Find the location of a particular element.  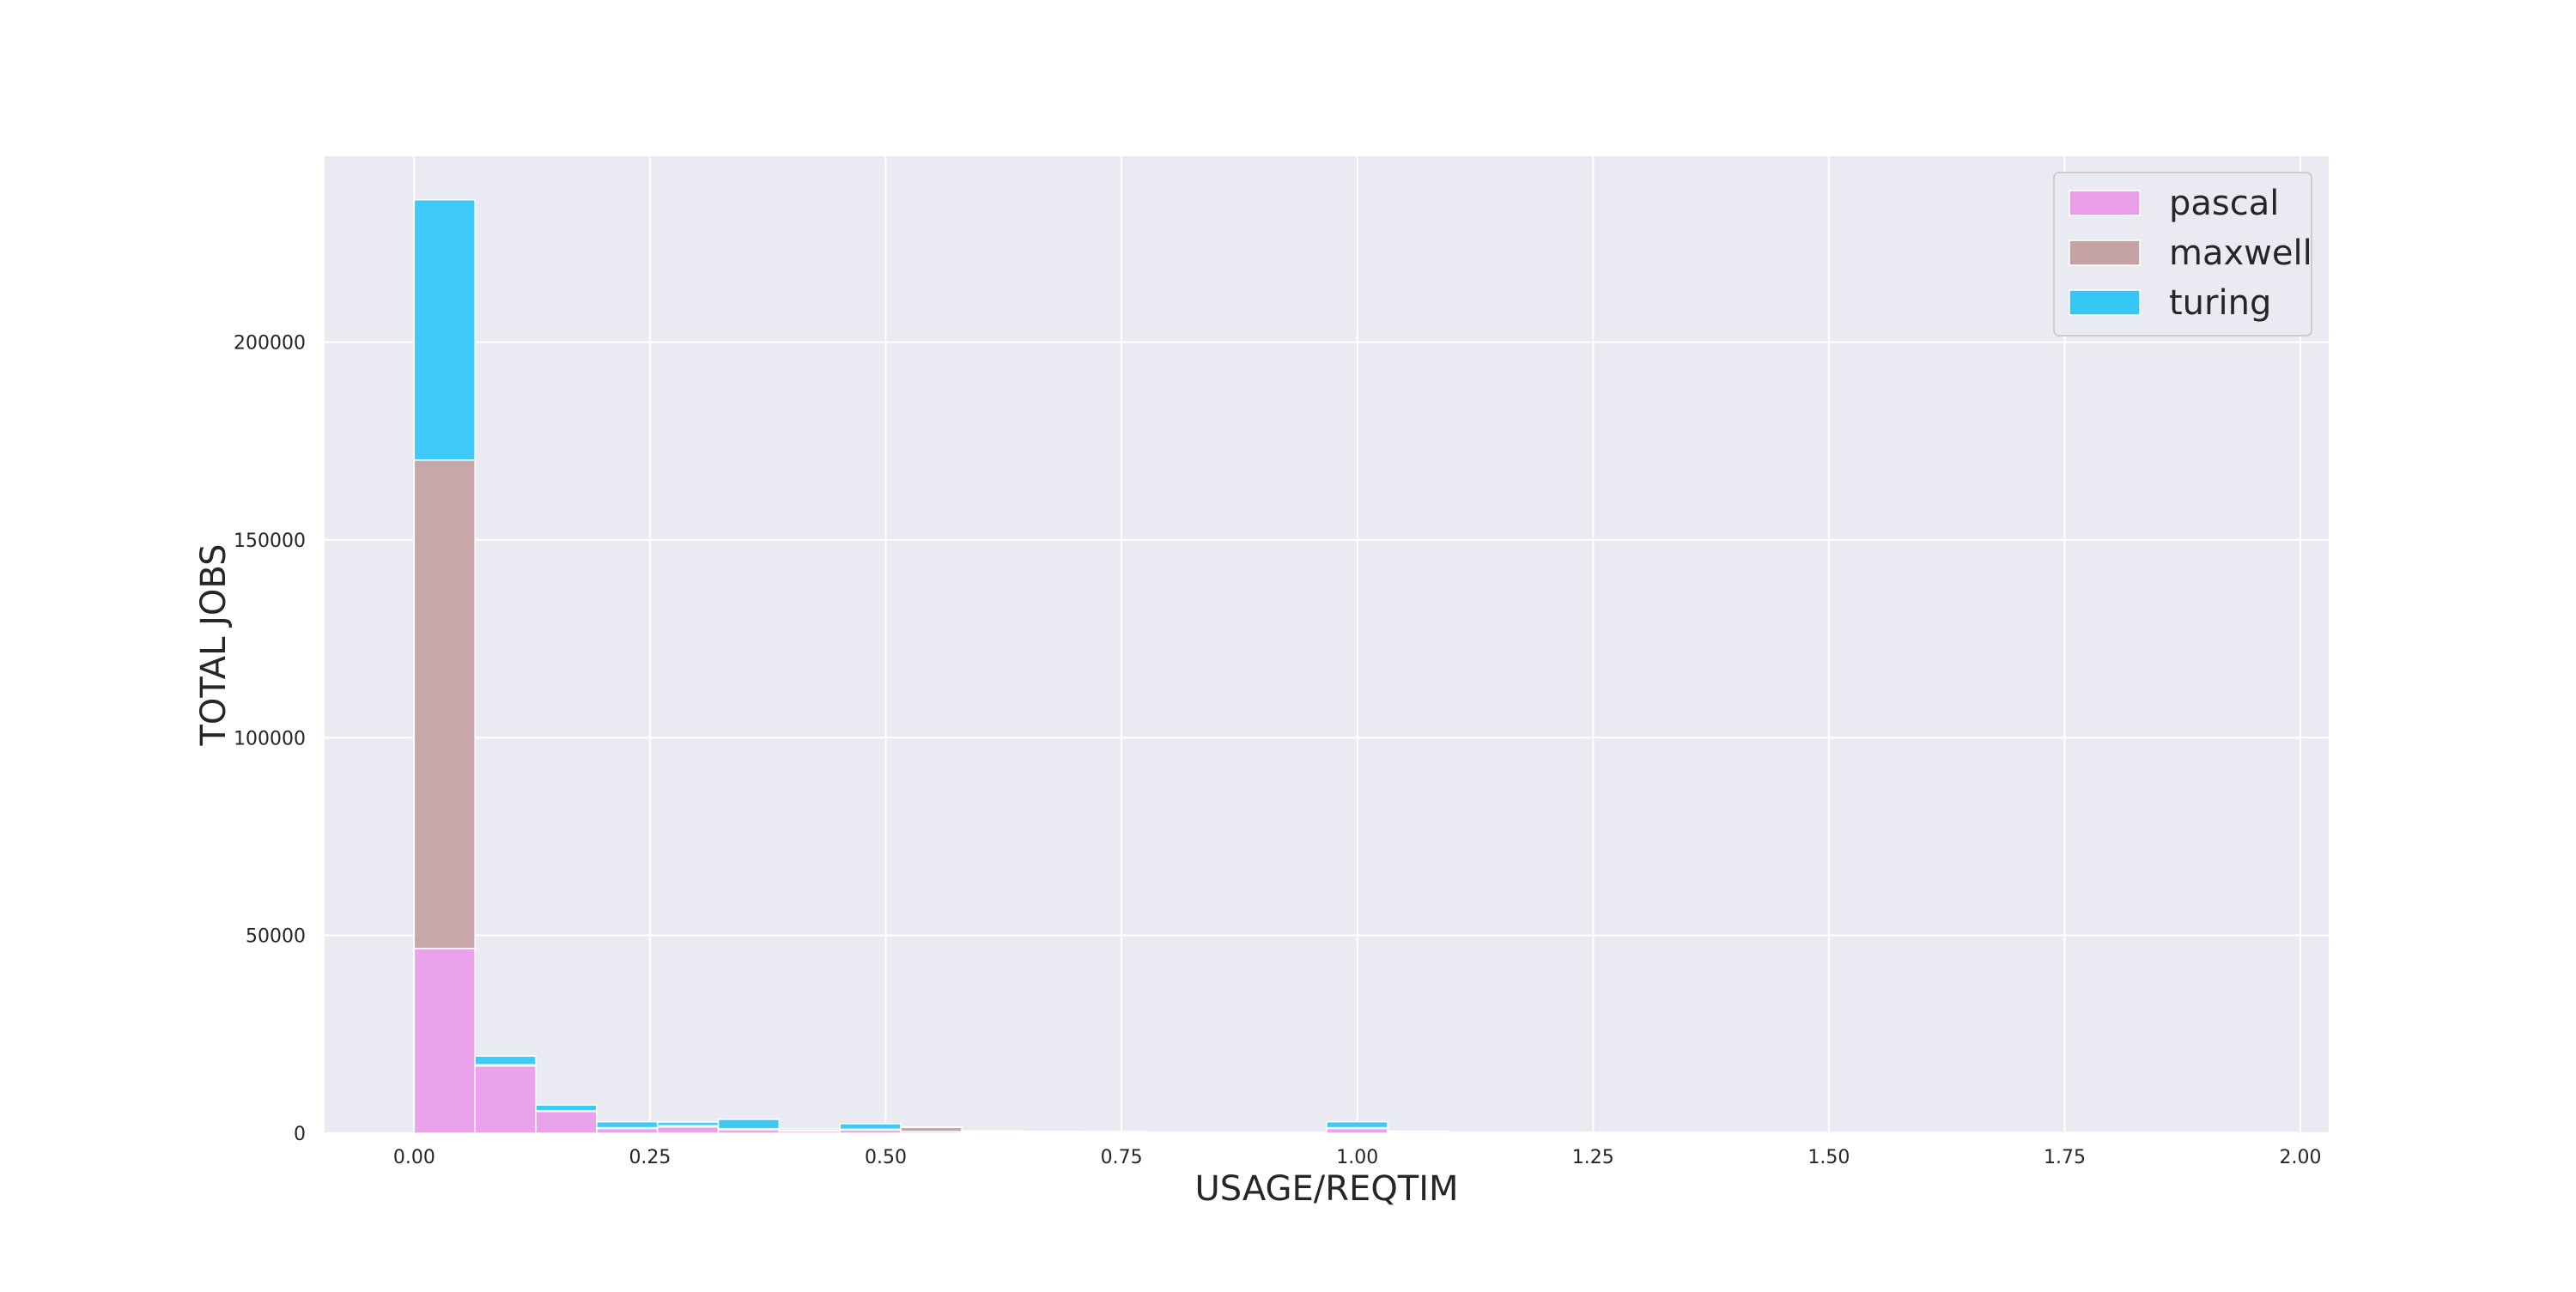

x-tick-label: 0.25 is located at coordinates (650, 1157).